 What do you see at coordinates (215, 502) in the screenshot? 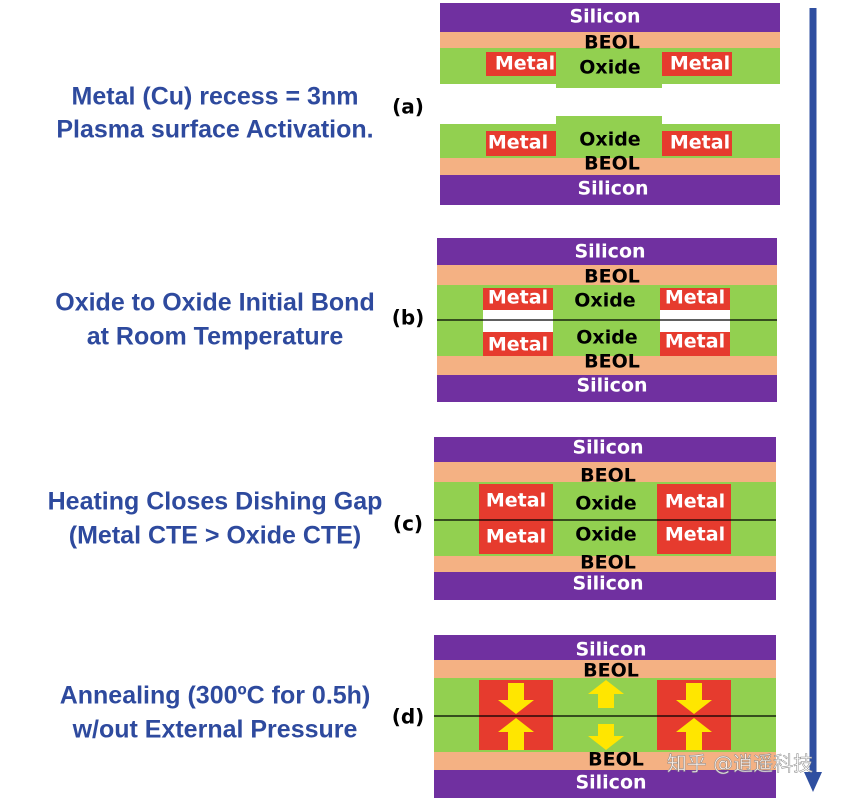
I see `step-caption: Heating Closes Dishing Gap` at bounding box center [215, 502].